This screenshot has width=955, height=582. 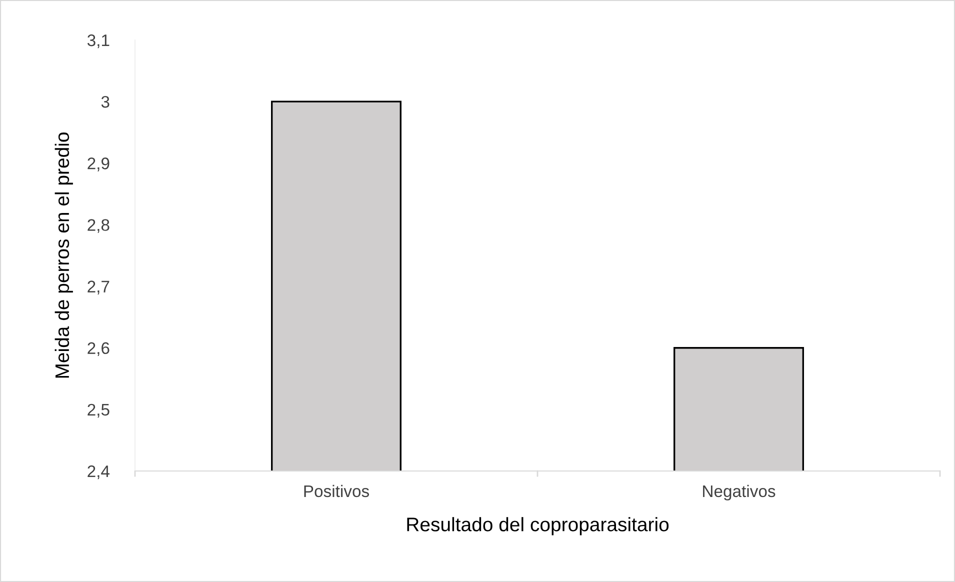 What do you see at coordinates (99, 287) in the screenshot?
I see `y-tick-label: 2,7` at bounding box center [99, 287].